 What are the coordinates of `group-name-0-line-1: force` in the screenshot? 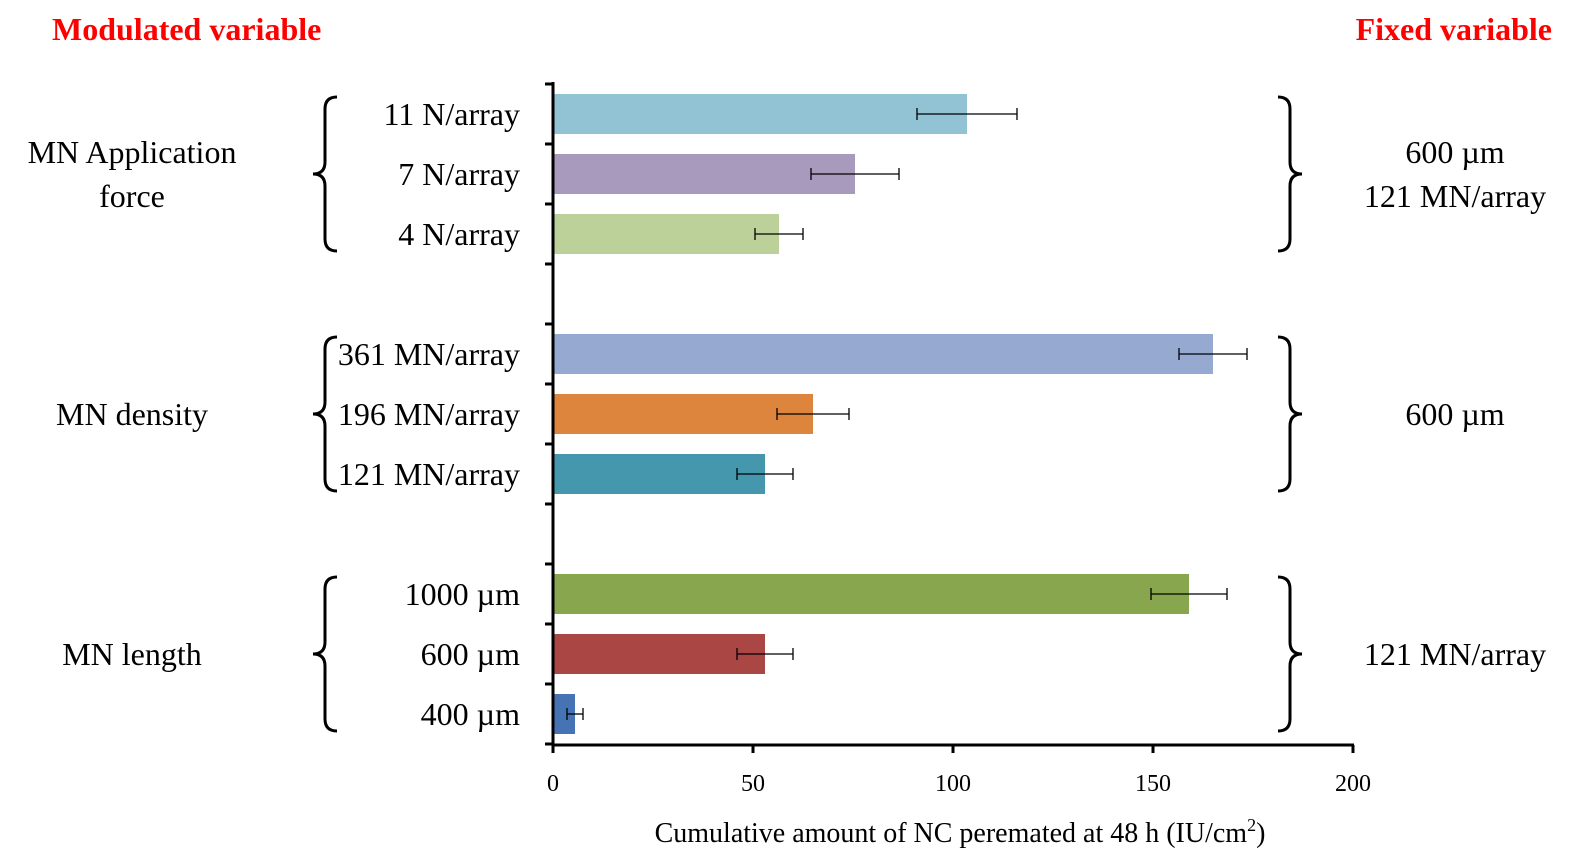 It's located at (132, 196).